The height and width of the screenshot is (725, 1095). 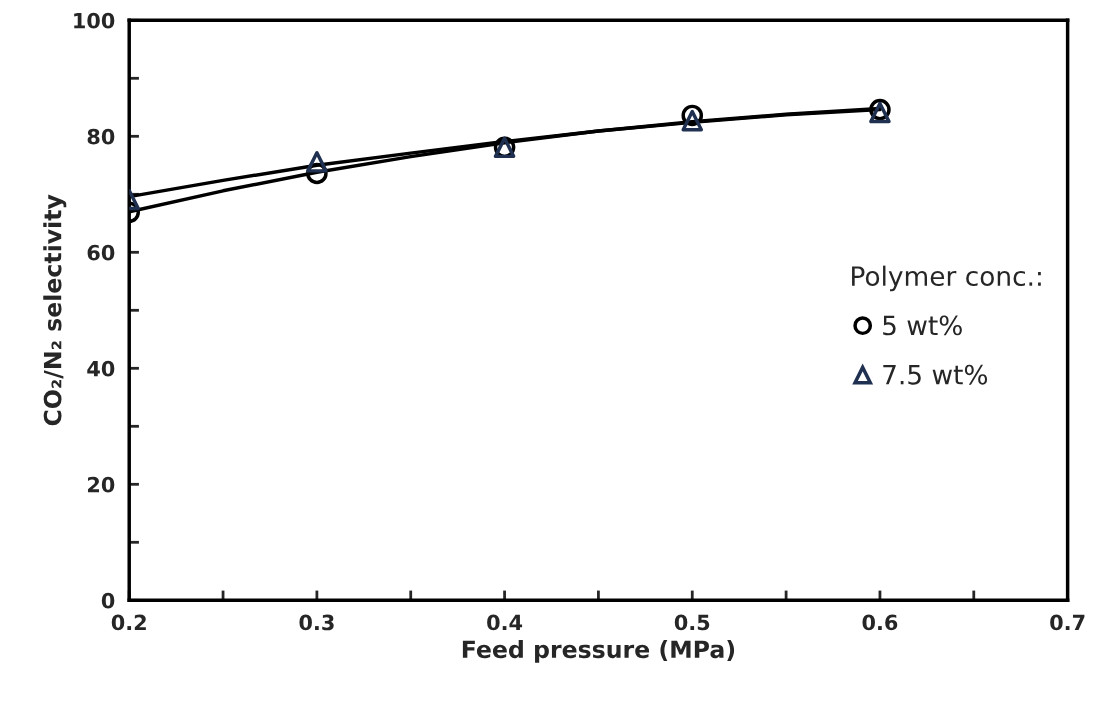 What do you see at coordinates (101, 136) in the screenshot?
I see `y-tick-label: 80` at bounding box center [101, 136].